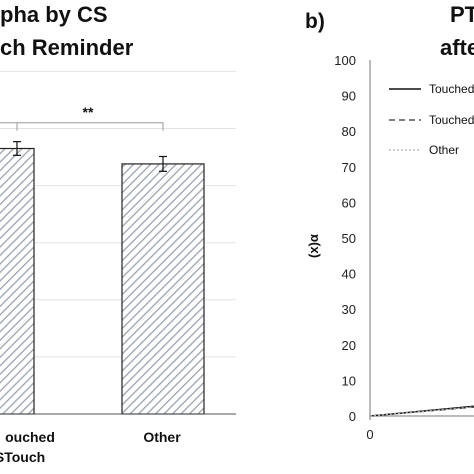 This screenshot has width=474, height=474. I want to click on line-chart-title-line-1: PT, so click(462, 14).